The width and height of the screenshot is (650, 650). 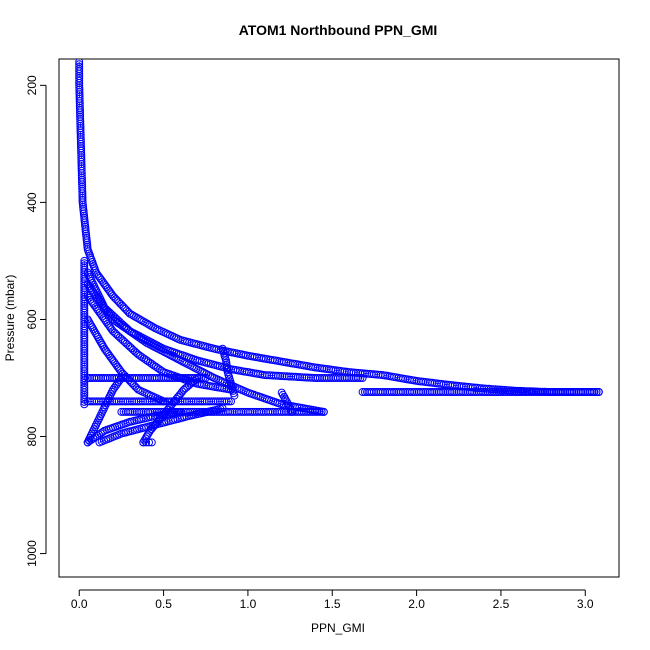 I want to click on y-tick-label: 200, so click(x=32, y=85).